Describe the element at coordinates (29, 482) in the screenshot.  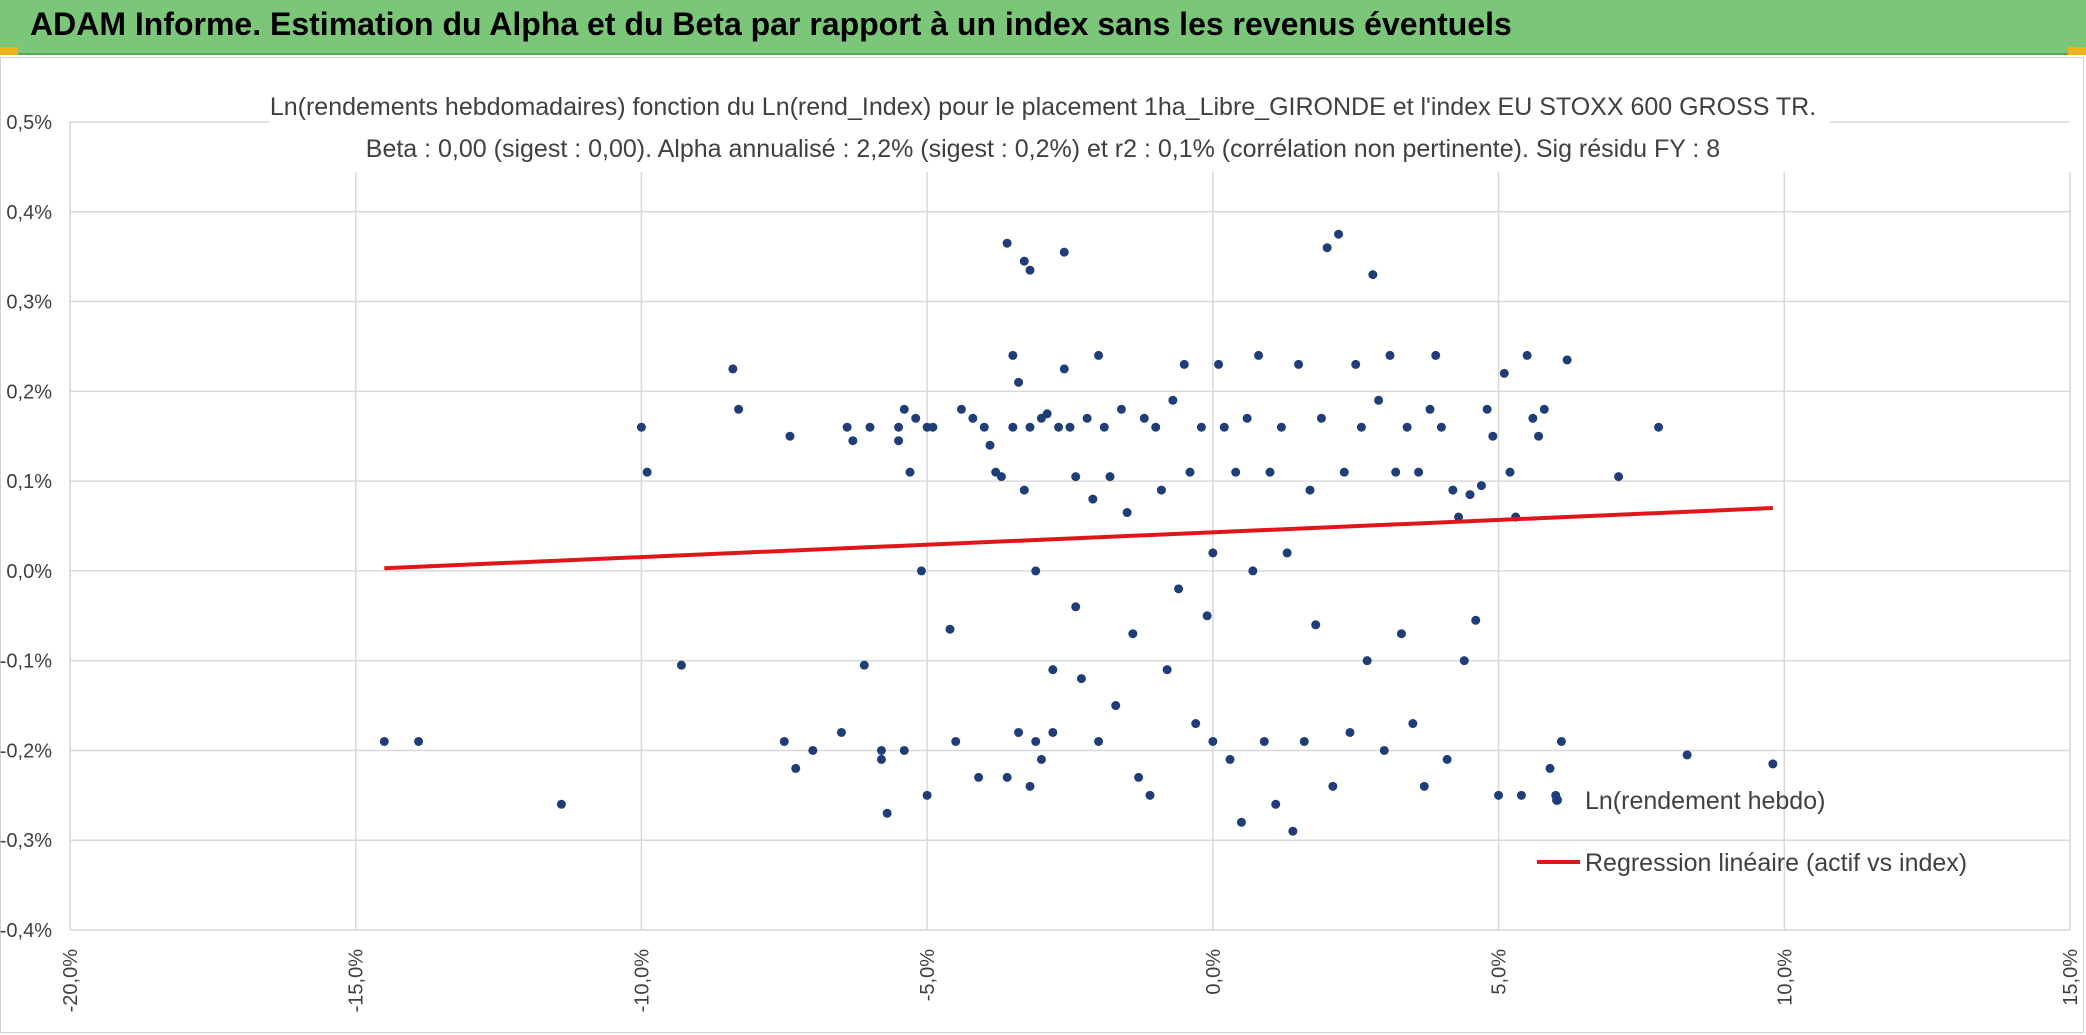
I see `y-tick-label: 0,1%` at that location.